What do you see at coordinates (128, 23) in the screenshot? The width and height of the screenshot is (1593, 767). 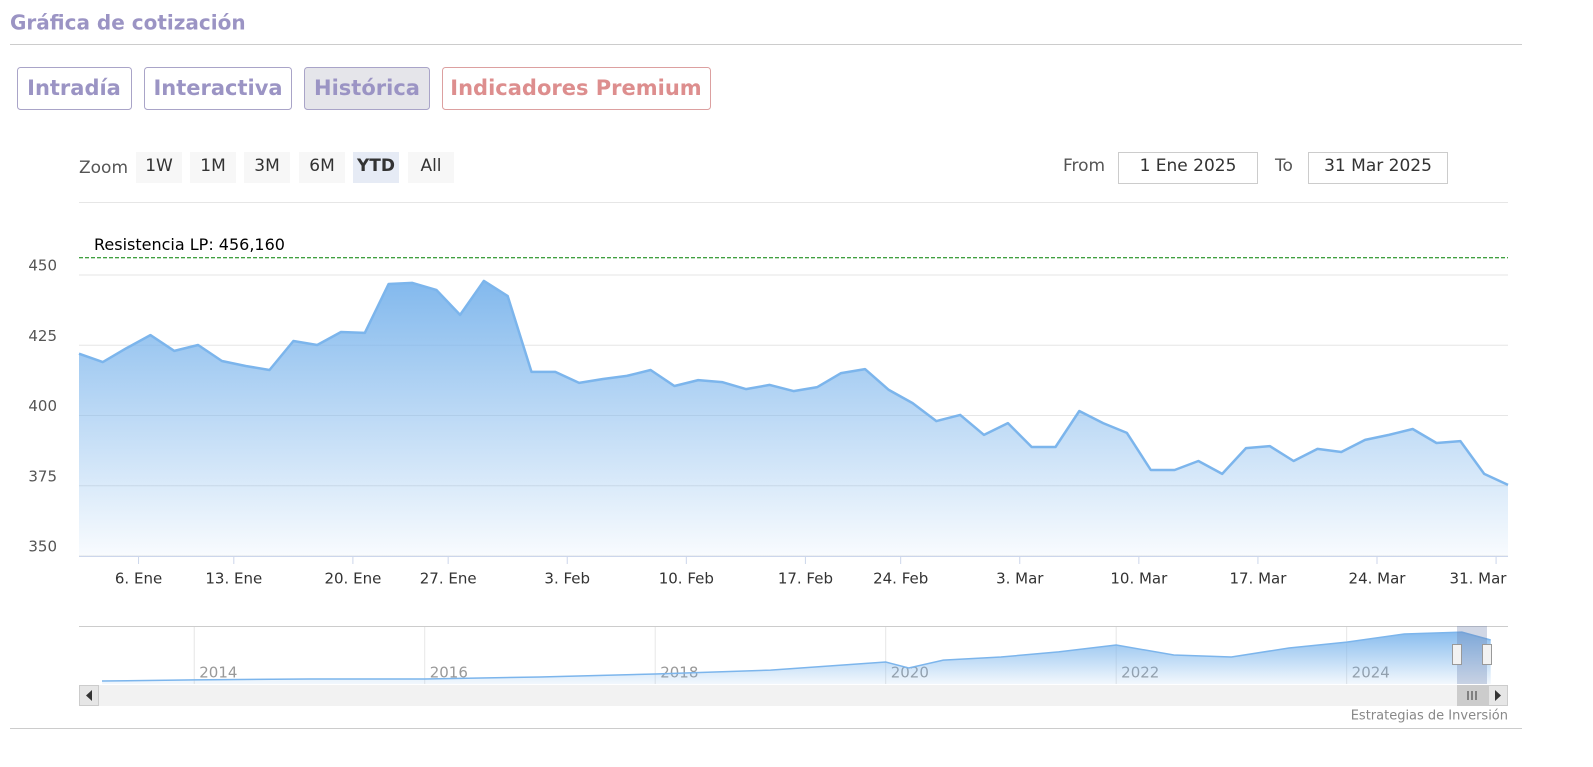 I see `title: Gráfica de cotización` at bounding box center [128, 23].